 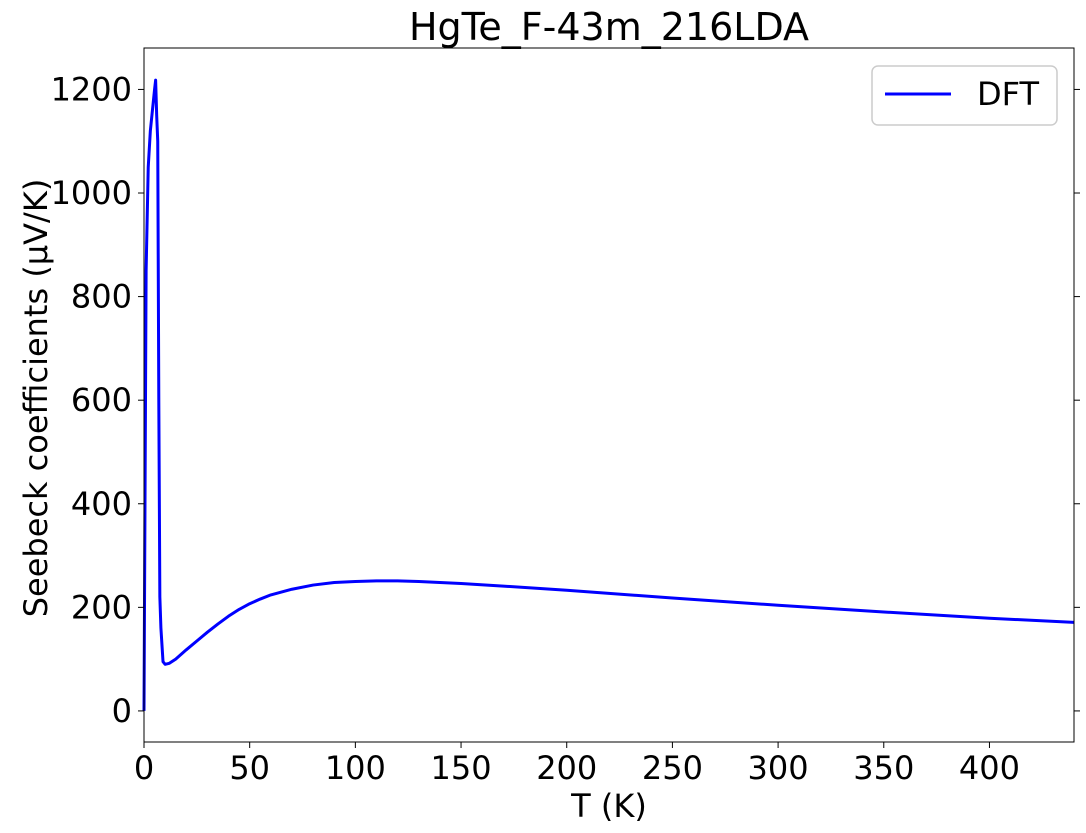 I want to click on x-tick-label: 150, so click(x=461, y=768).